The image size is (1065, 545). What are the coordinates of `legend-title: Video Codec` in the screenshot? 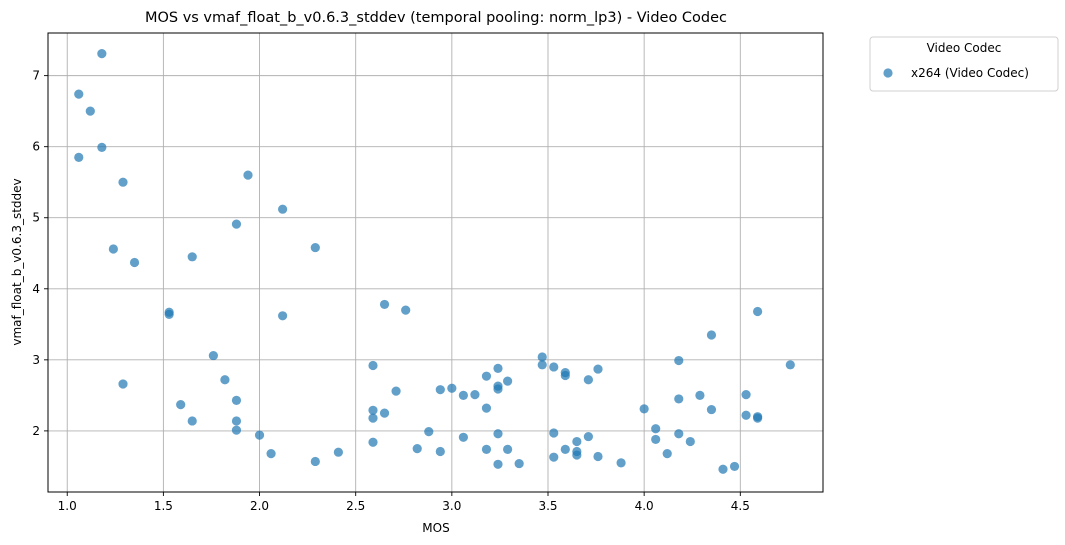 It's located at (964, 48).